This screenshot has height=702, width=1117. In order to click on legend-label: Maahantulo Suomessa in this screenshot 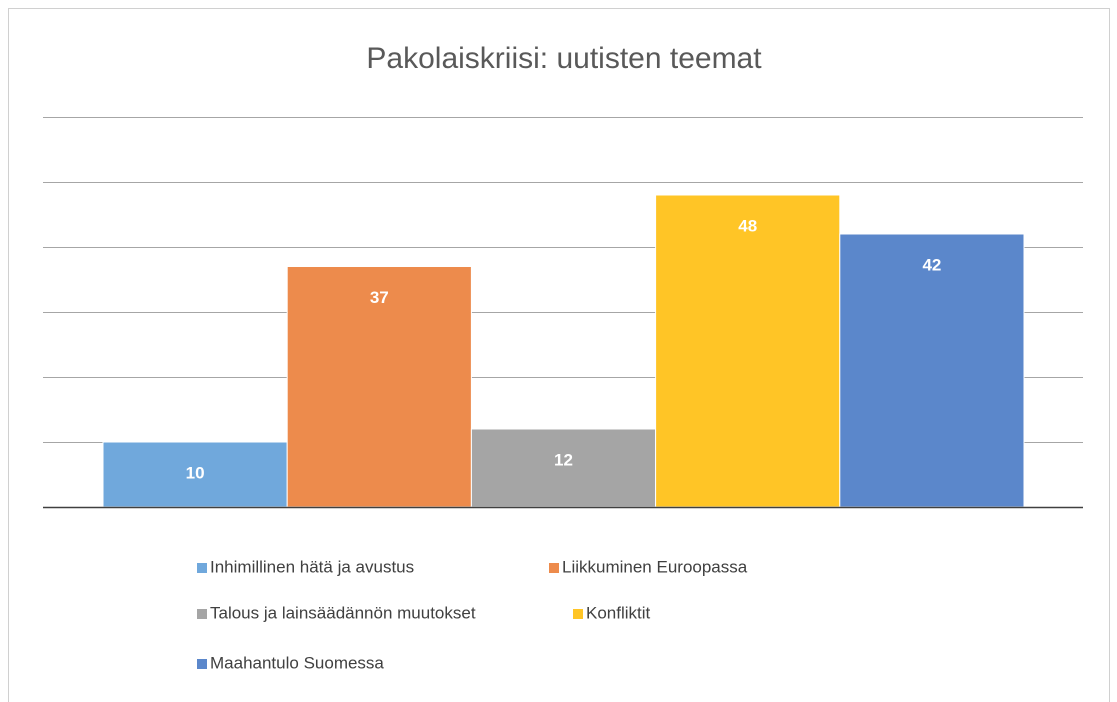, I will do `click(297, 662)`.